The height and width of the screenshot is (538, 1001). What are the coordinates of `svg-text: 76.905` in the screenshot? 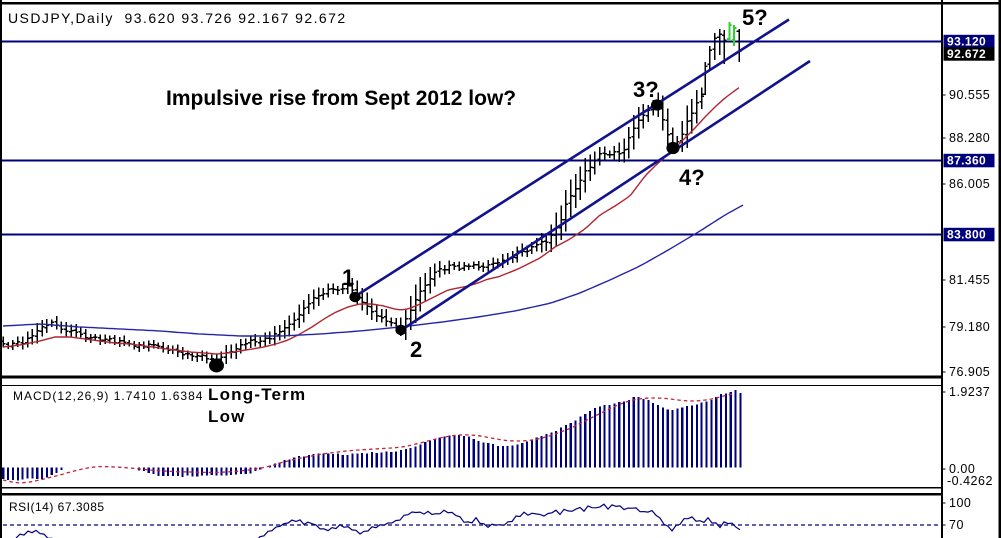 It's located at (969, 372).